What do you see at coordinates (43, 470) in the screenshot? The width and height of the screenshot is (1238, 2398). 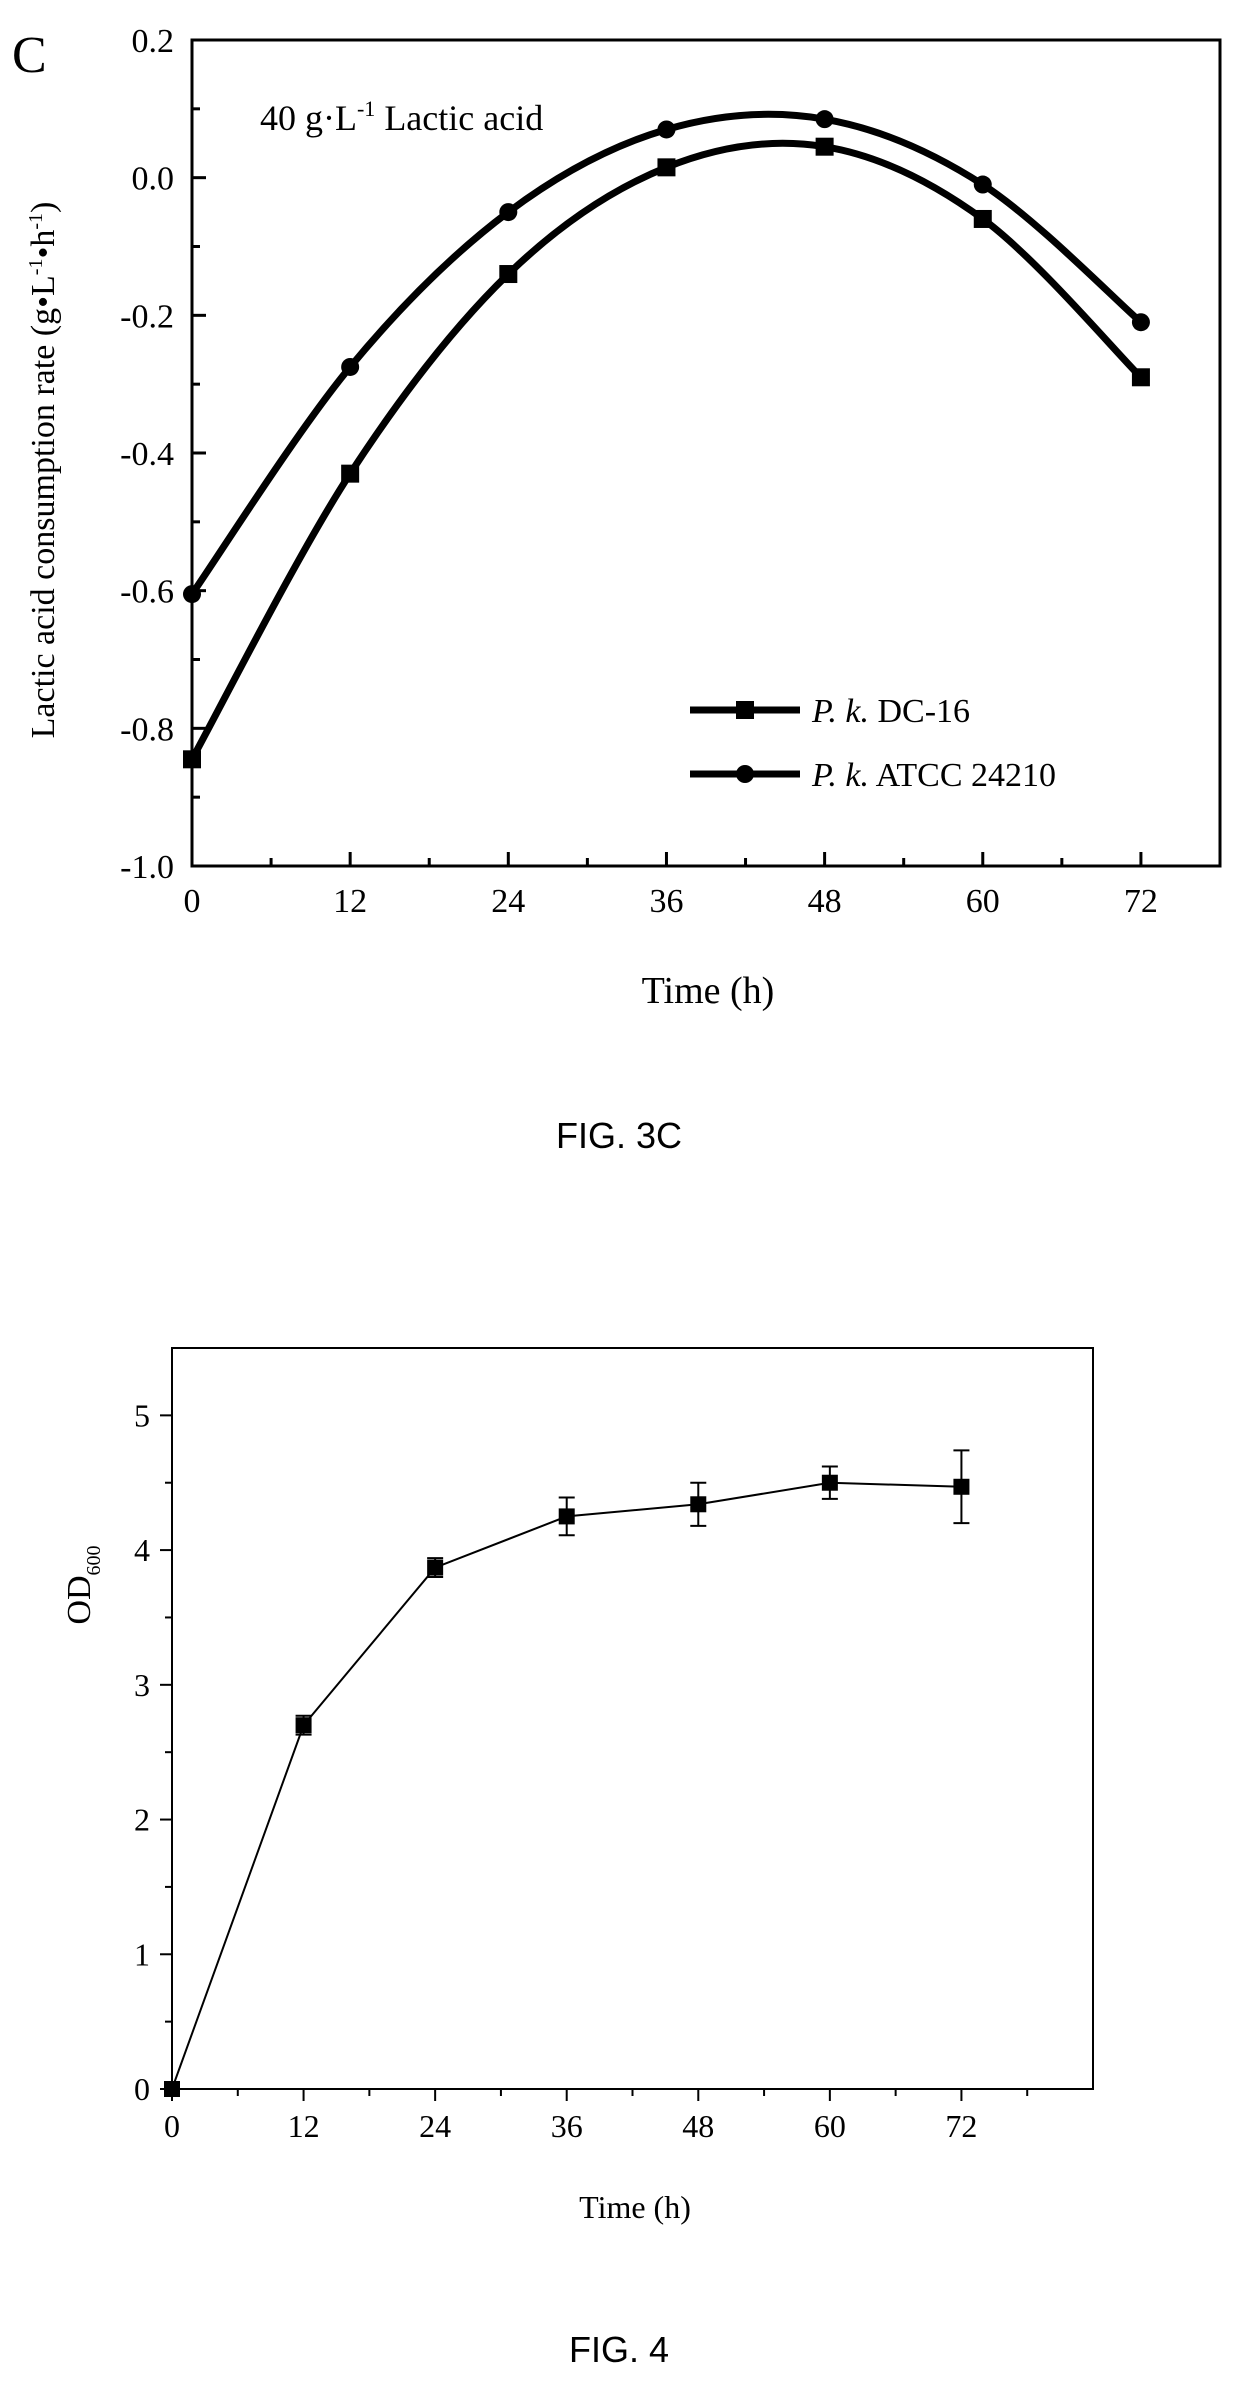 I see `chart1-y-axis-label: Lactic acid consumption rate (g•L-1•h-1)` at bounding box center [43, 470].